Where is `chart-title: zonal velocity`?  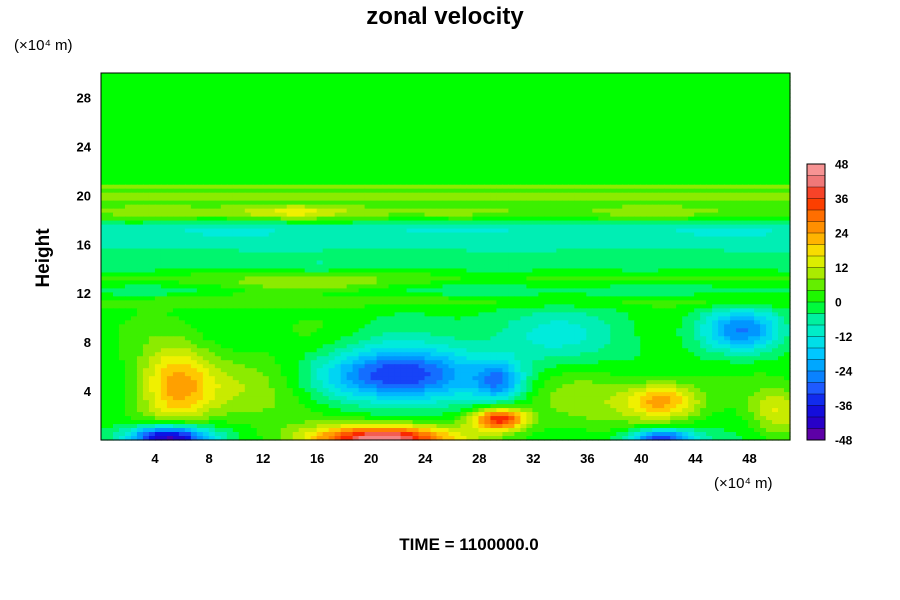 chart-title: zonal velocity is located at coordinates (445, 16).